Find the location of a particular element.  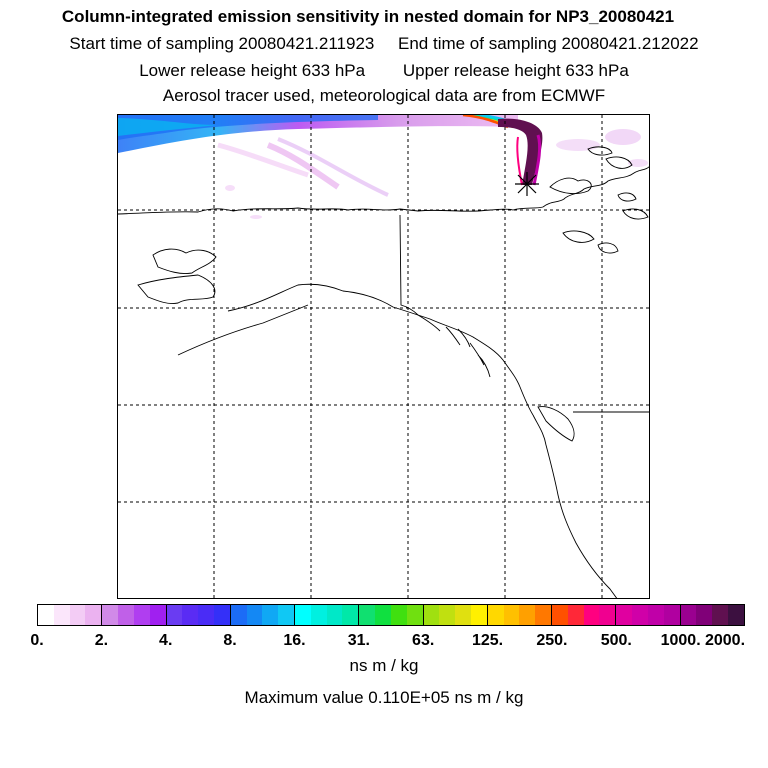

colorbar-tick: 8. is located at coordinates (230, 640).